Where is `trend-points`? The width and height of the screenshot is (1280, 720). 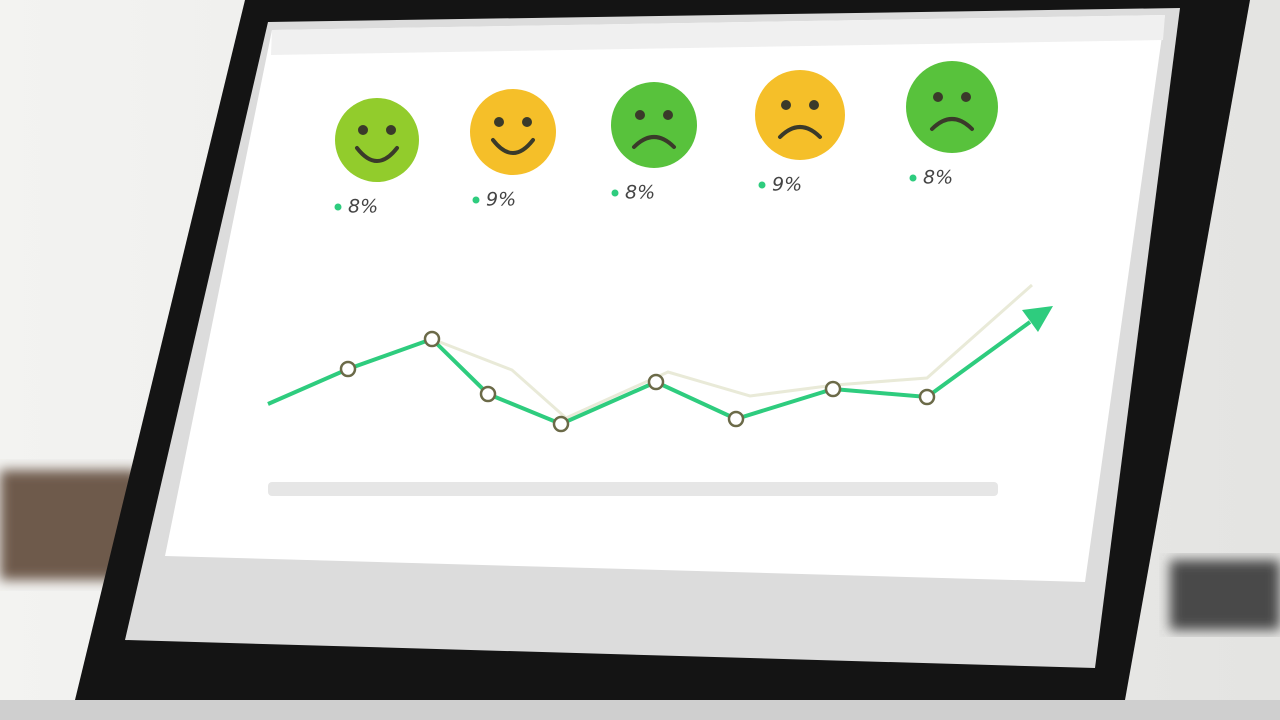 trend-points is located at coordinates (637, 381).